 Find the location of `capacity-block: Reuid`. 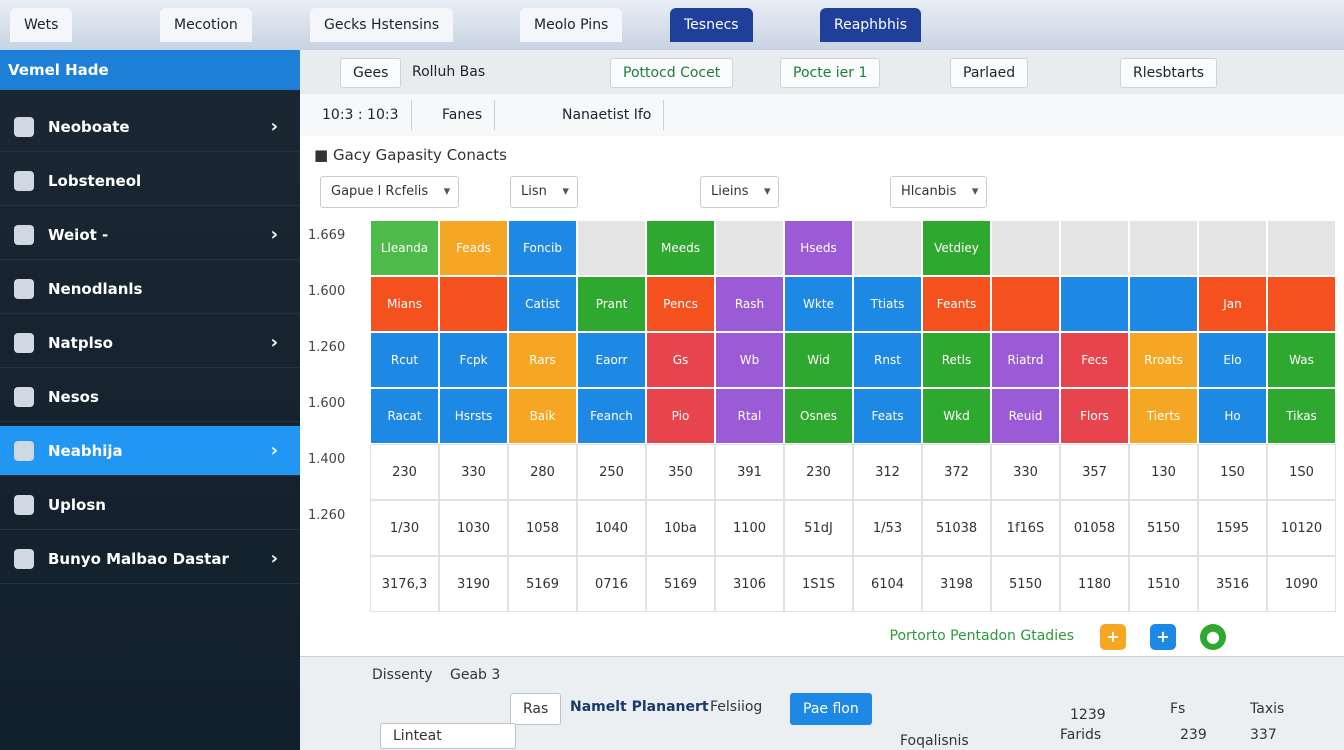

capacity-block: Reuid is located at coordinates (1025, 416).